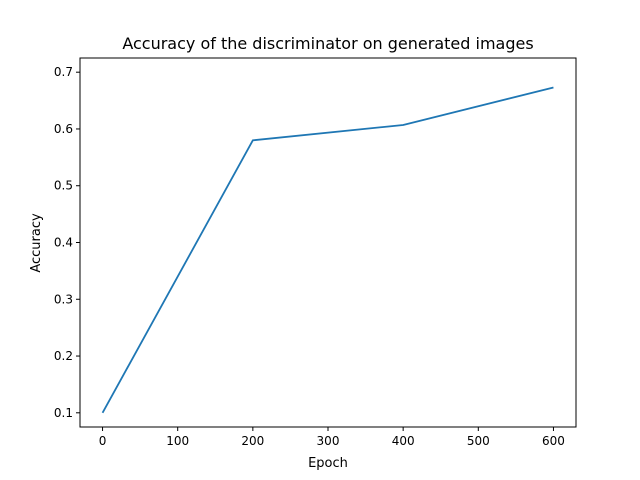 The image size is (640, 480). Describe the element at coordinates (63, 186) in the screenshot. I see `y-tick-label: 0.5` at that location.